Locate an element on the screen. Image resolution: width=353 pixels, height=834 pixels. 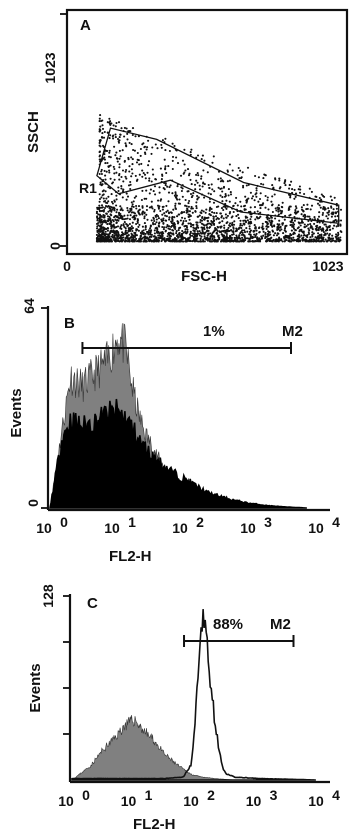
x-tick-label-exponent: 0 is located at coordinates (86, 795).